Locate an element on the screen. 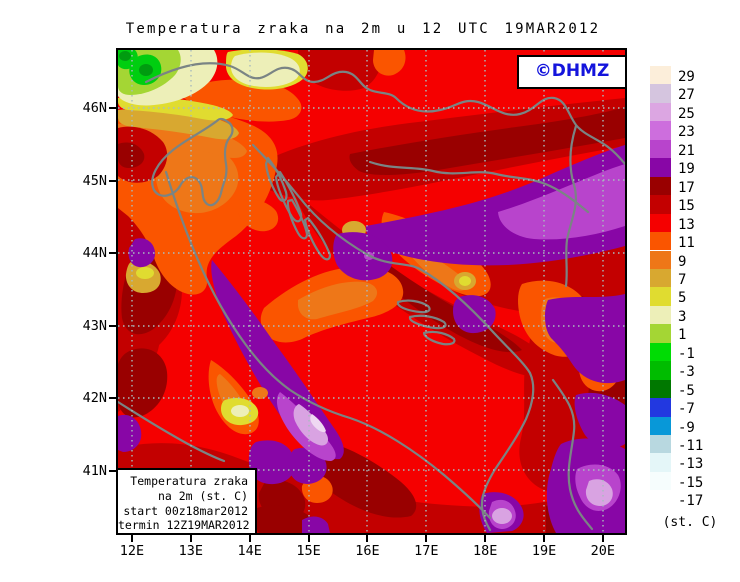  info-box-line: start 00z18mar2012 is located at coordinates (185, 510).